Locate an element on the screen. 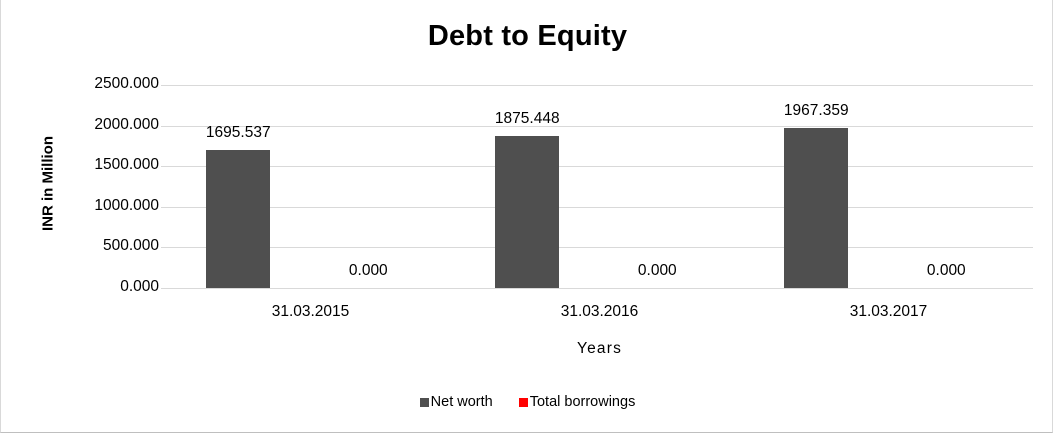 Image resolution: width=1053 pixels, height=433 pixels. y-axis-tick-label: 500.000 is located at coordinates (130, 246).